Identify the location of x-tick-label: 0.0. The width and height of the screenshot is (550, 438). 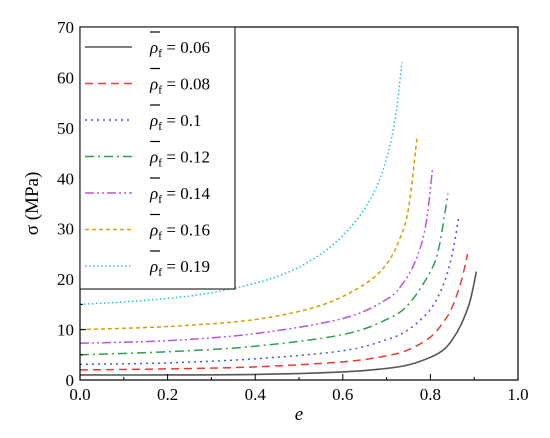
(79, 394).